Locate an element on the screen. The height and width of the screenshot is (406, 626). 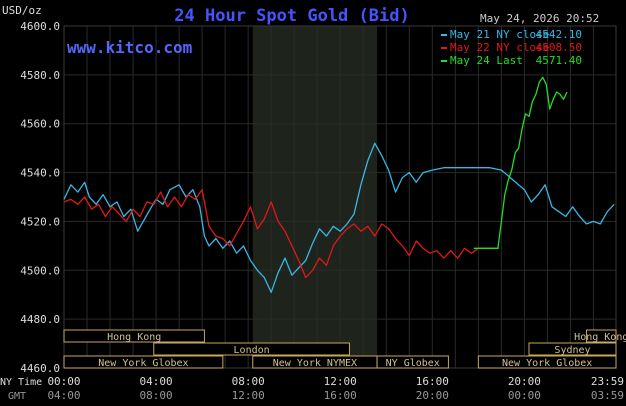
legend-value: 4542.10 is located at coordinates (559, 34).